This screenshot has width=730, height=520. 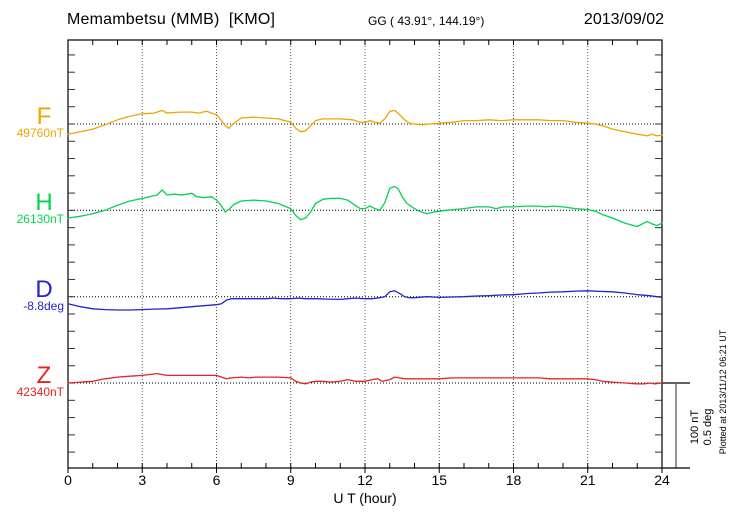 I want to click on trace-z, so click(x=365, y=378).